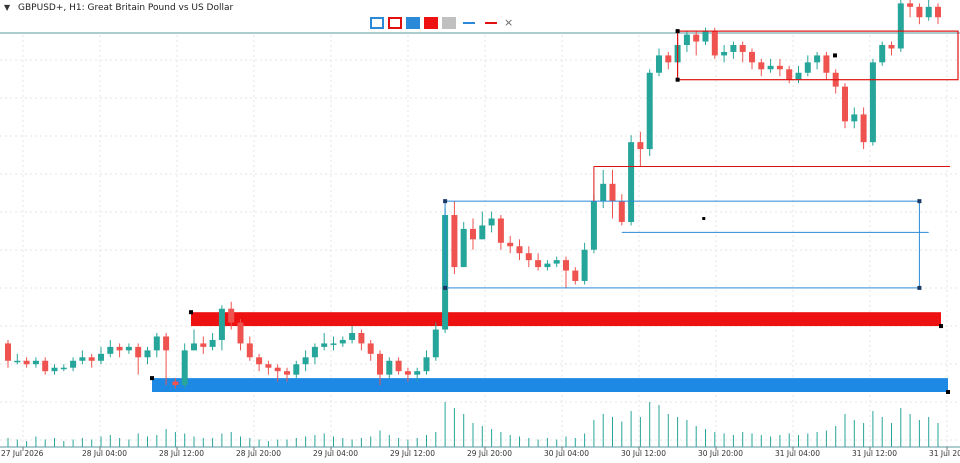  What do you see at coordinates (160, 8) in the screenshot?
I see `symbol-description: Great Britain Pound vs US Dollar` at bounding box center [160, 8].